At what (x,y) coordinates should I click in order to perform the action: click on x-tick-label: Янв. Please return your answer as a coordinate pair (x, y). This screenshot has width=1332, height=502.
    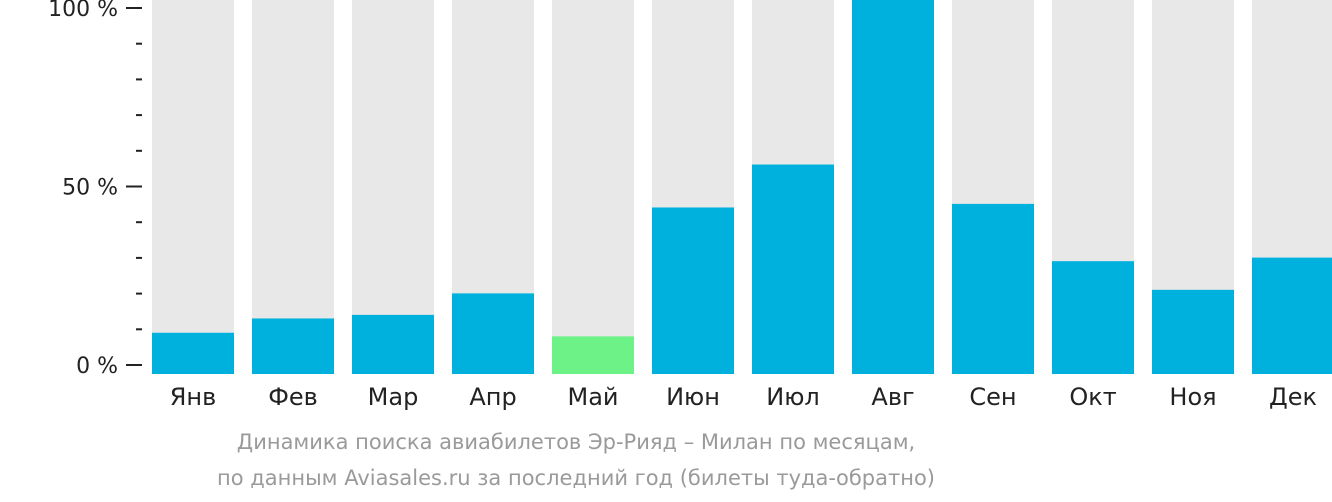
    Looking at the image, I should click on (193, 397).